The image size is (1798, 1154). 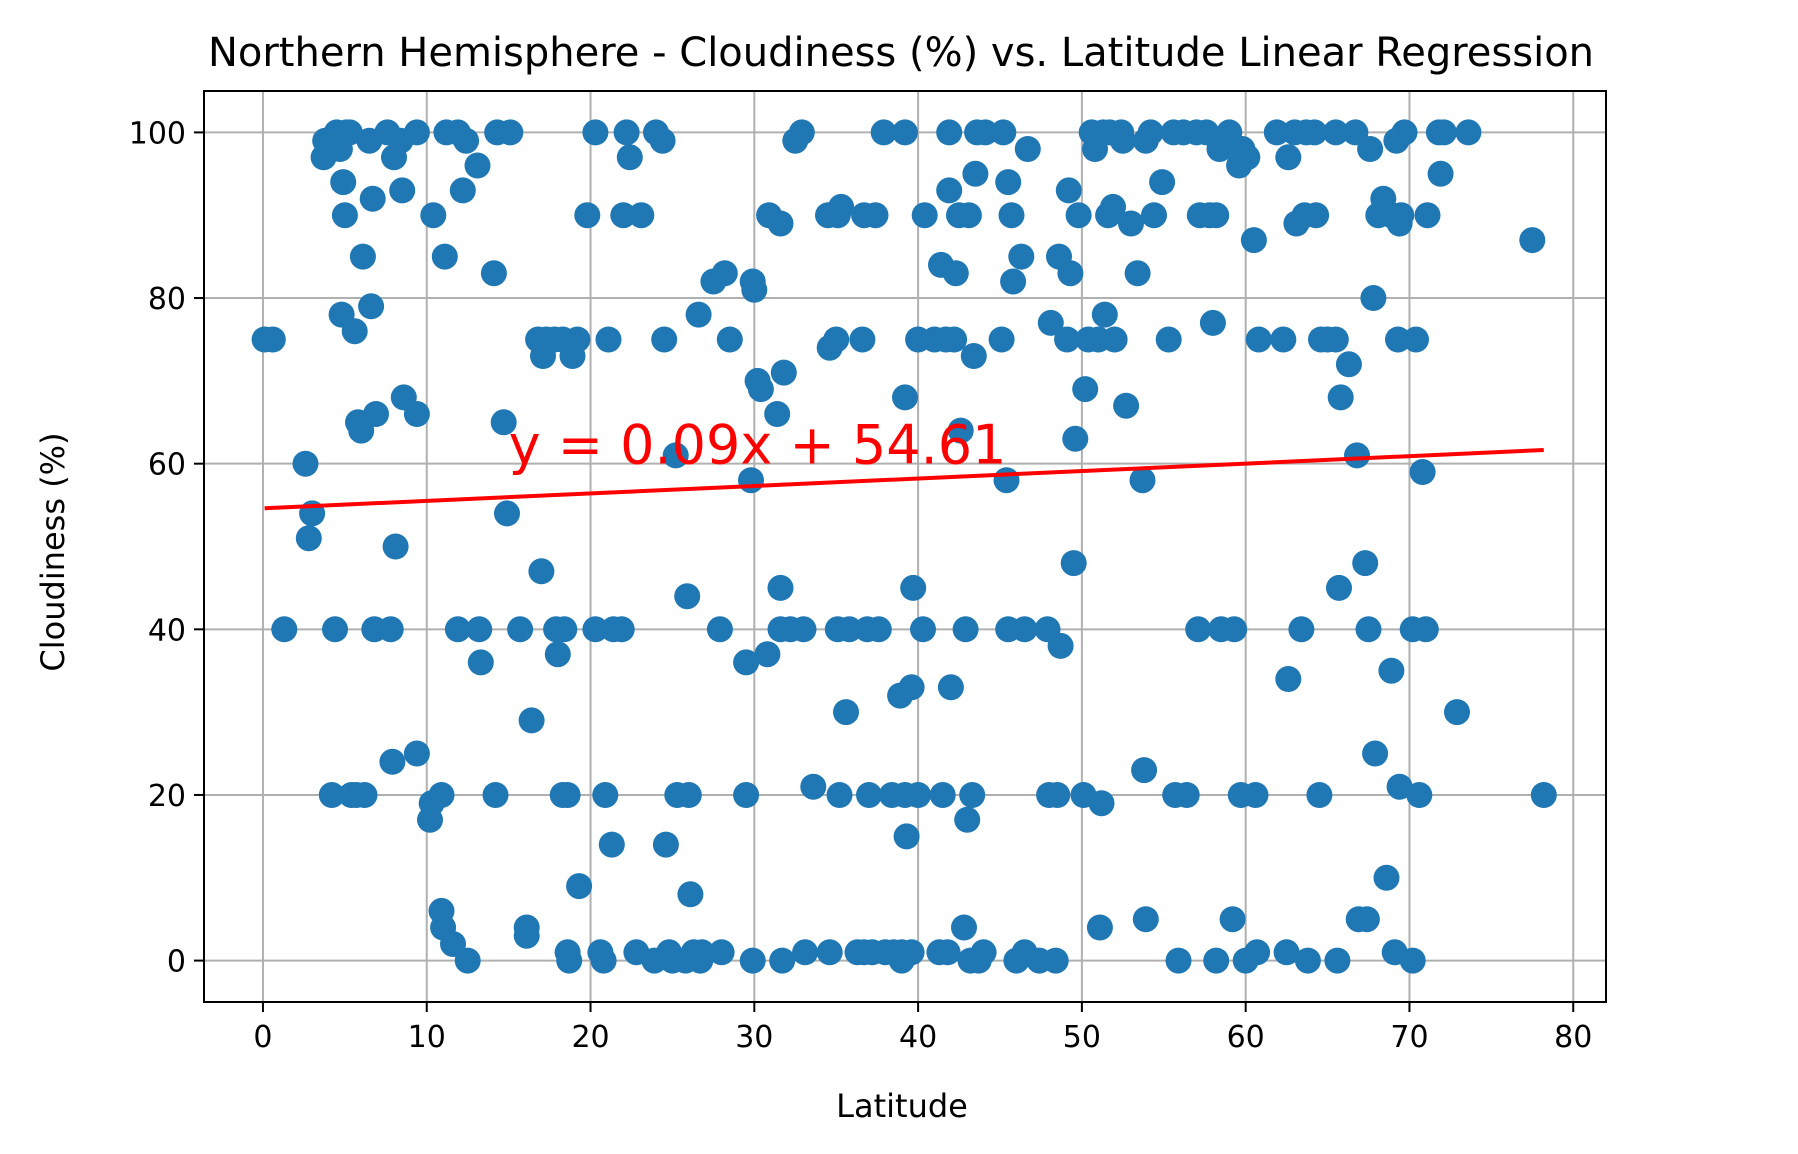 What do you see at coordinates (176, 962) in the screenshot?
I see `y-tick-label: 0` at bounding box center [176, 962].